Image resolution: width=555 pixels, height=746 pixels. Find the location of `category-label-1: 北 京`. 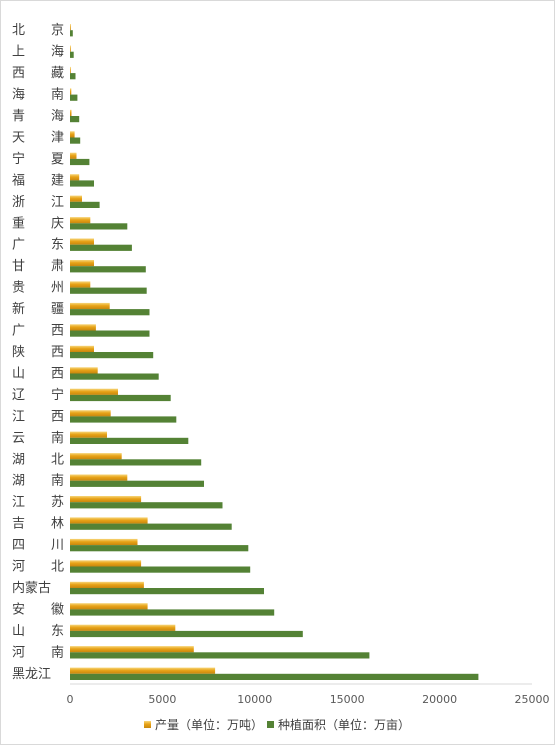

category-label-1: 北 京 is located at coordinates (38, 30).